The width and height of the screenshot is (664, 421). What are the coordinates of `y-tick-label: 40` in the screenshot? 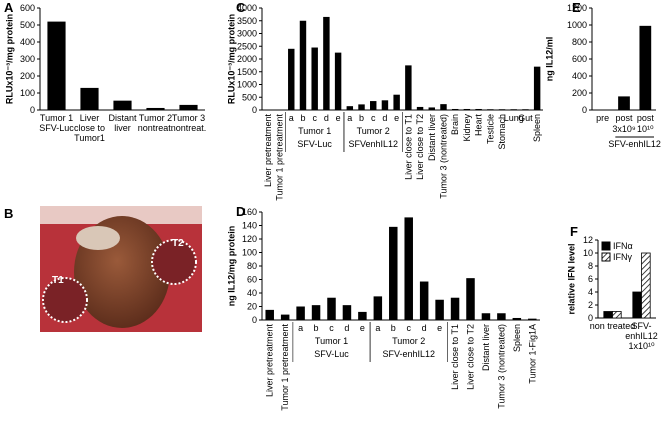 It's located at (252, 293).